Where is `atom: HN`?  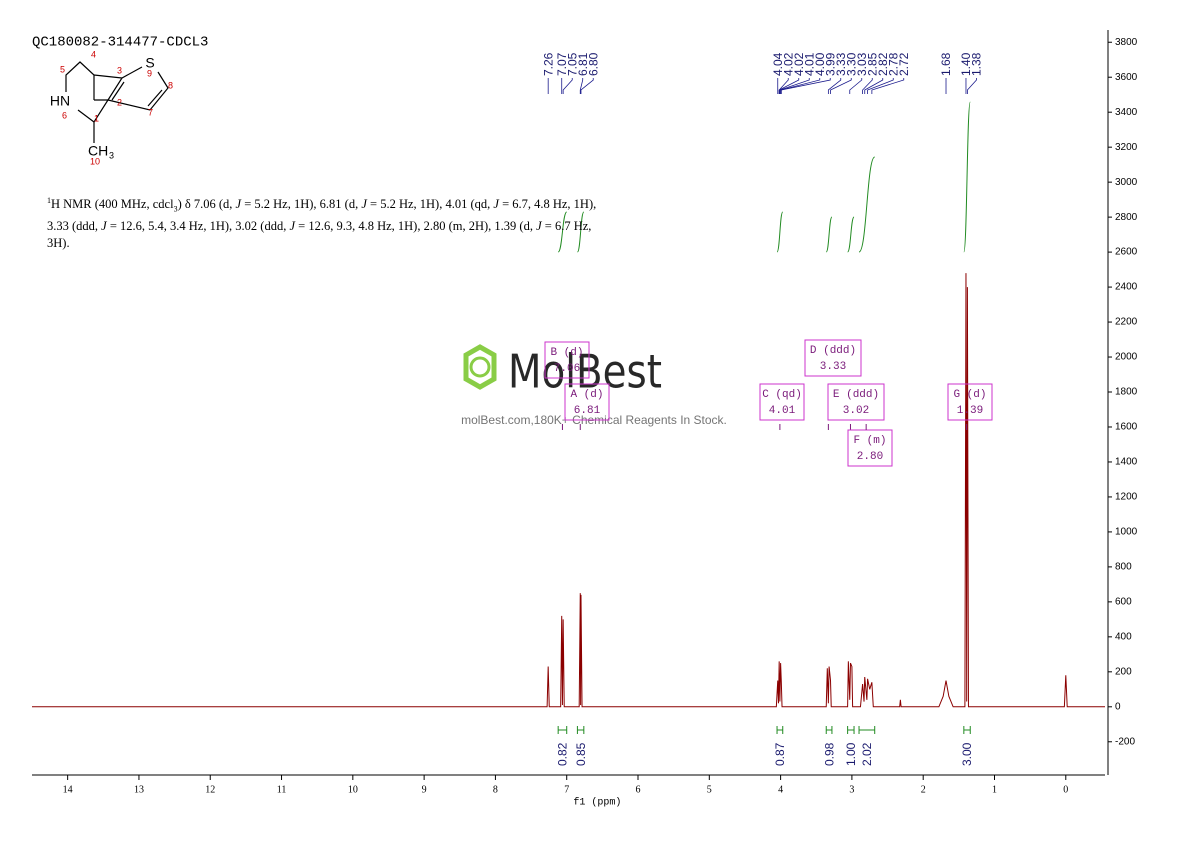
atom: HN is located at coordinates (60, 101).